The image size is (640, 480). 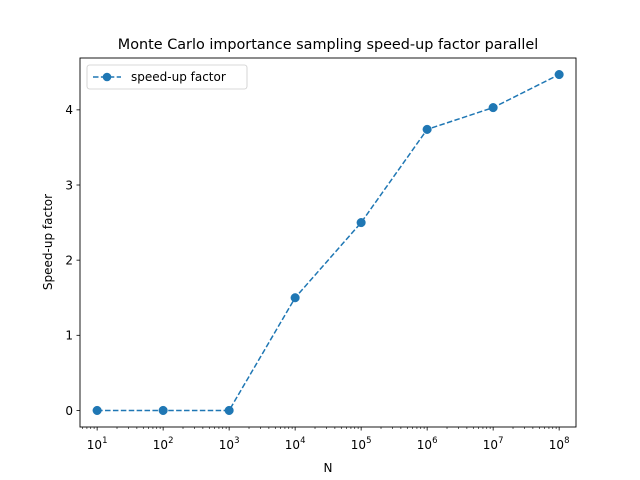 What do you see at coordinates (361, 444) in the screenshot?
I see `x-tick-label: 10⁵` at bounding box center [361, 444].